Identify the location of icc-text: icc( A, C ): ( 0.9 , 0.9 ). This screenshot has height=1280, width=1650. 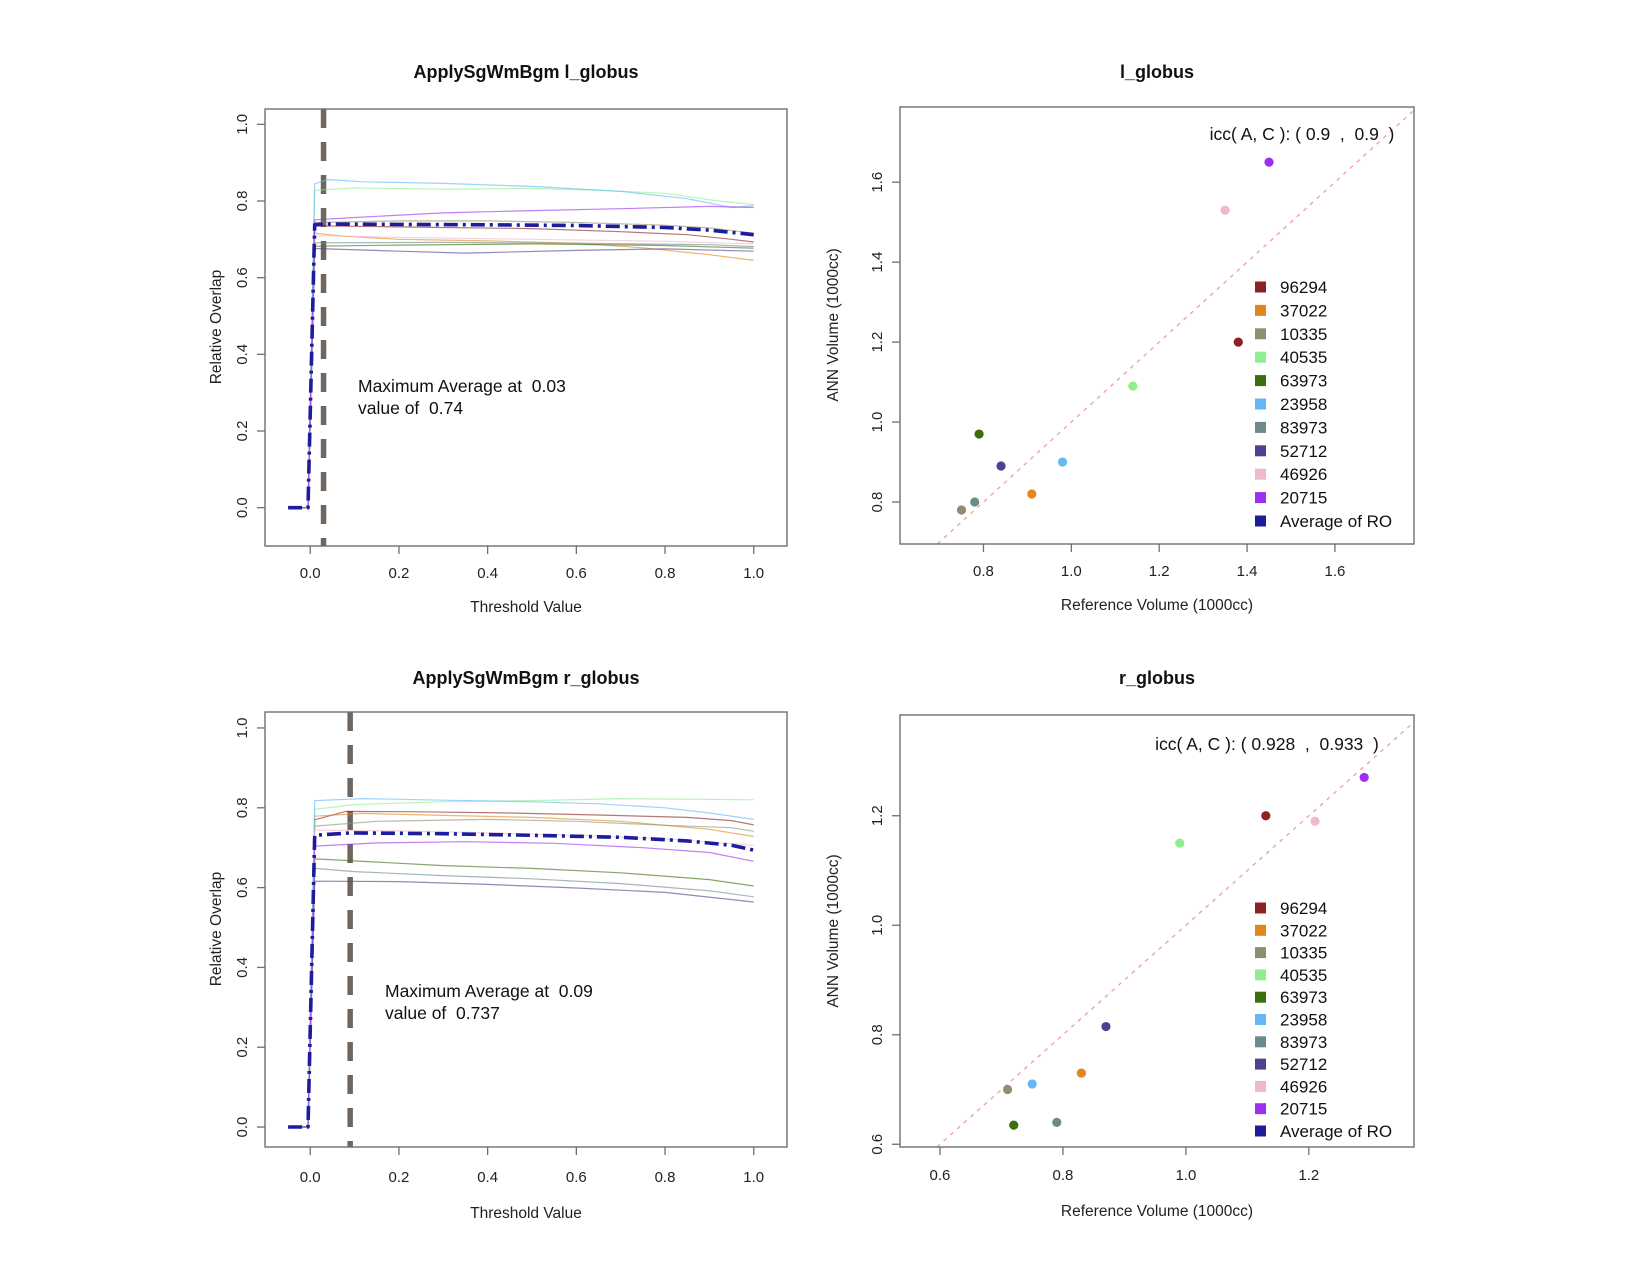
(1302, 134).